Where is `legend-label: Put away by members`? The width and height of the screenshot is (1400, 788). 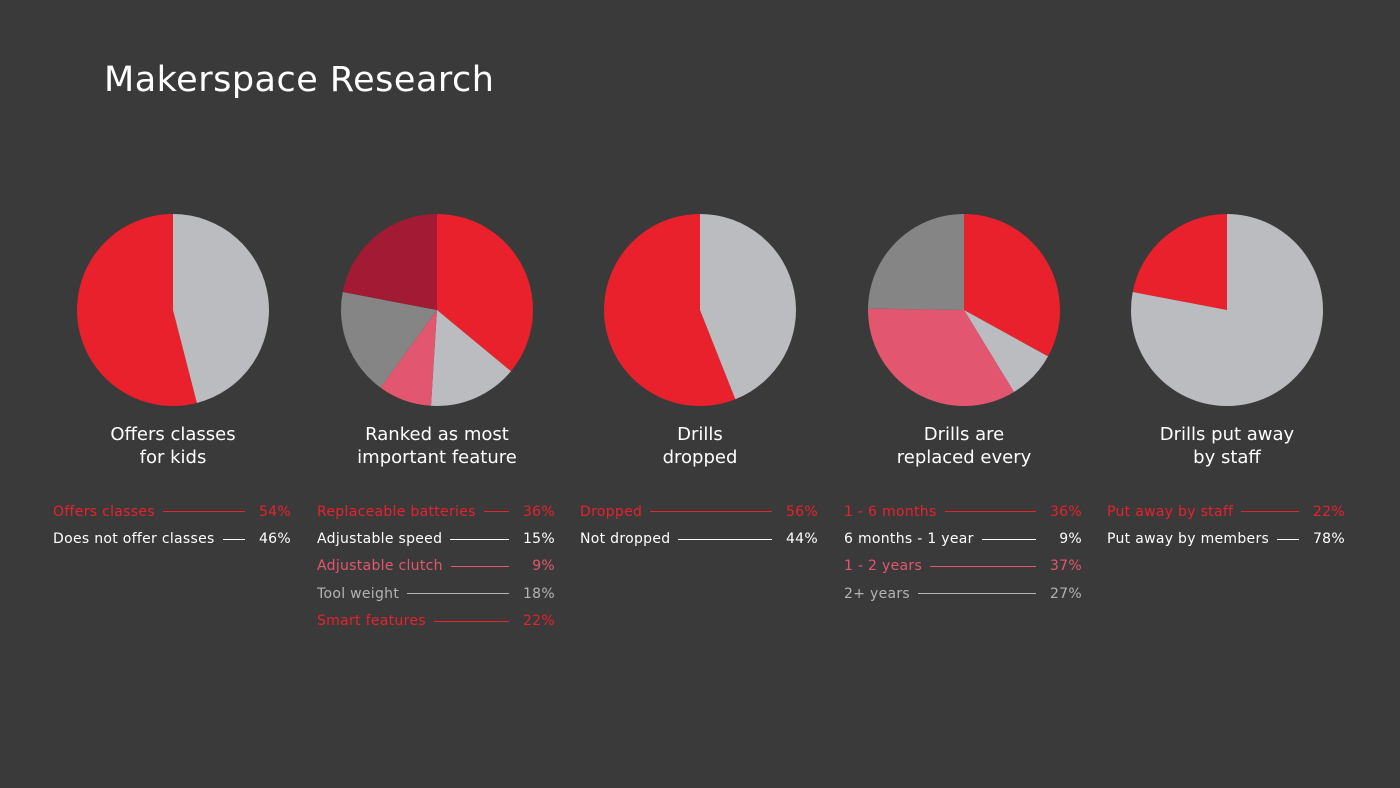
legend-label: Put away by members is located at coordinates (1188, 539).